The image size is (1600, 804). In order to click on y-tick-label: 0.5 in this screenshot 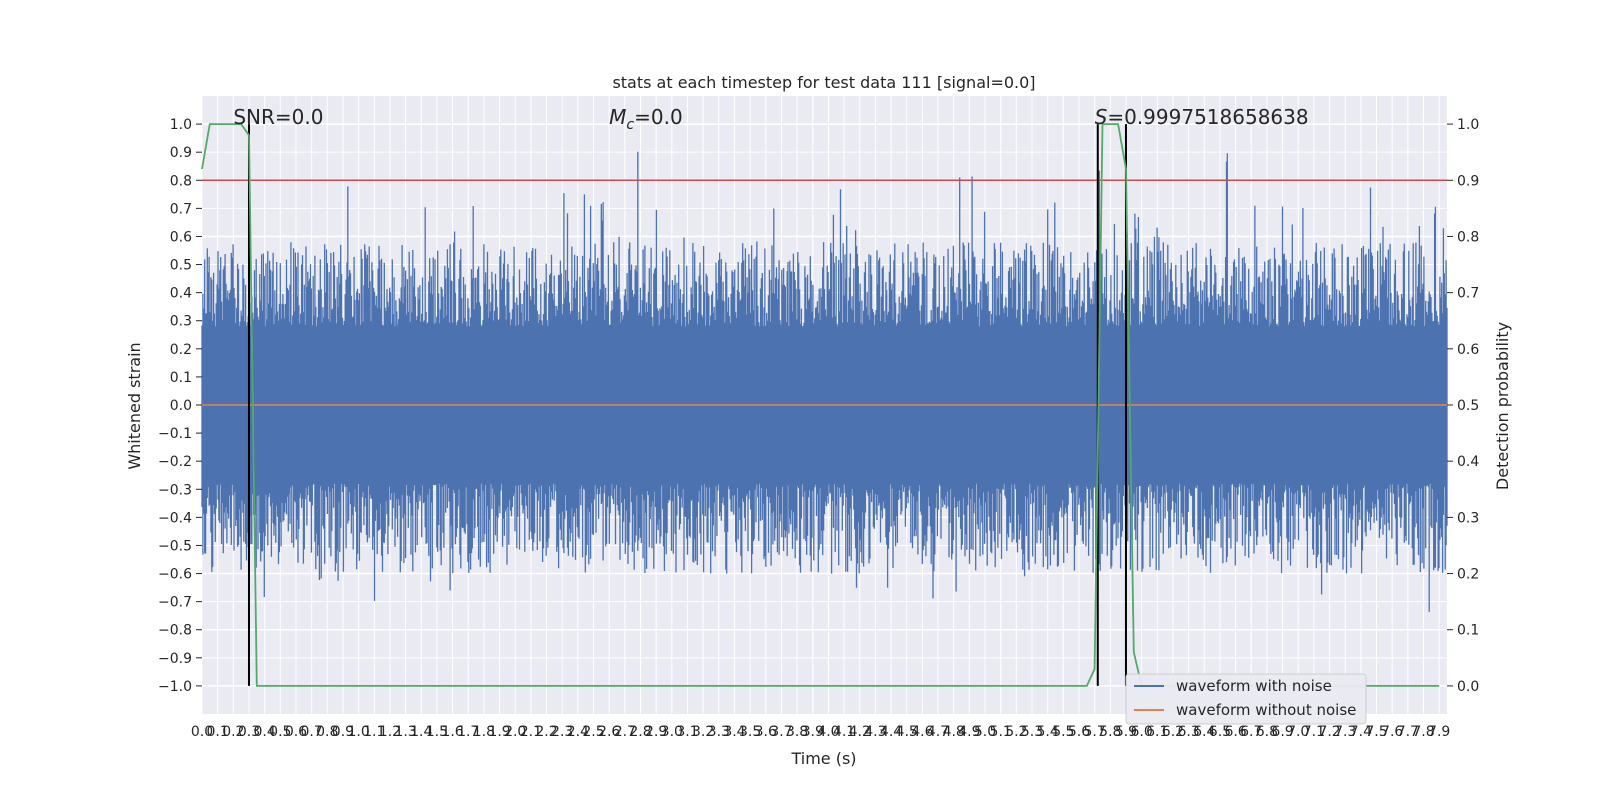, I will do `click(181, 266)`.